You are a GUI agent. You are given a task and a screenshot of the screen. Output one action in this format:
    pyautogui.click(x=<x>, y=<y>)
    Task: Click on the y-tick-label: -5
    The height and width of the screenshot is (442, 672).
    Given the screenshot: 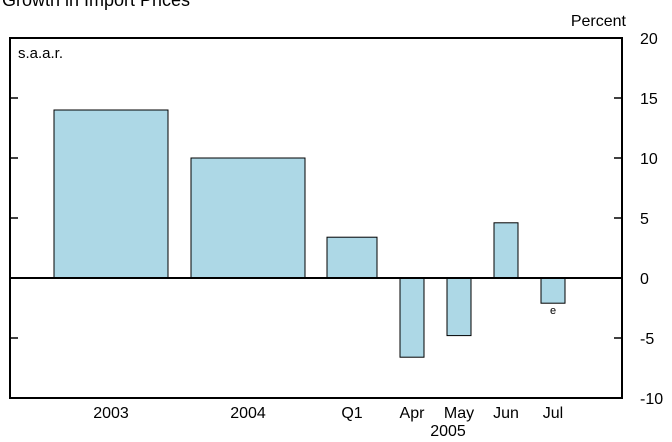 What is the action you would take?
    pyautogui.click(x=647, y=339)
    